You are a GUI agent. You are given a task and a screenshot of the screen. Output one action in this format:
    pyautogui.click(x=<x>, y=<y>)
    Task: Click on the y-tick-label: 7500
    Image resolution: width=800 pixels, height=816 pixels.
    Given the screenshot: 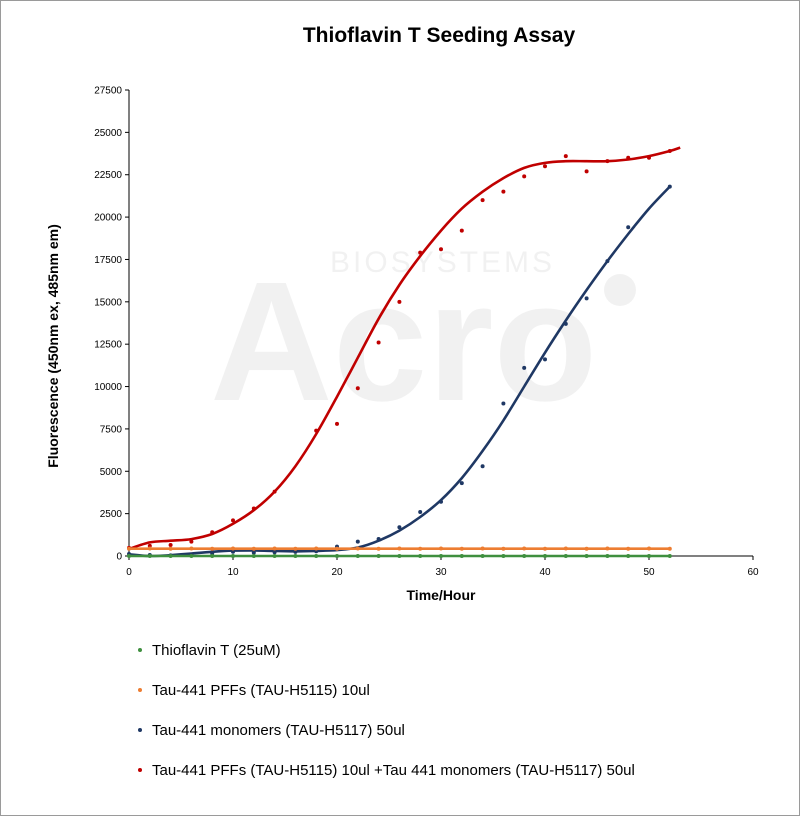 What is the action you would take?
    pyautogui.click(x=111, y=429)
    